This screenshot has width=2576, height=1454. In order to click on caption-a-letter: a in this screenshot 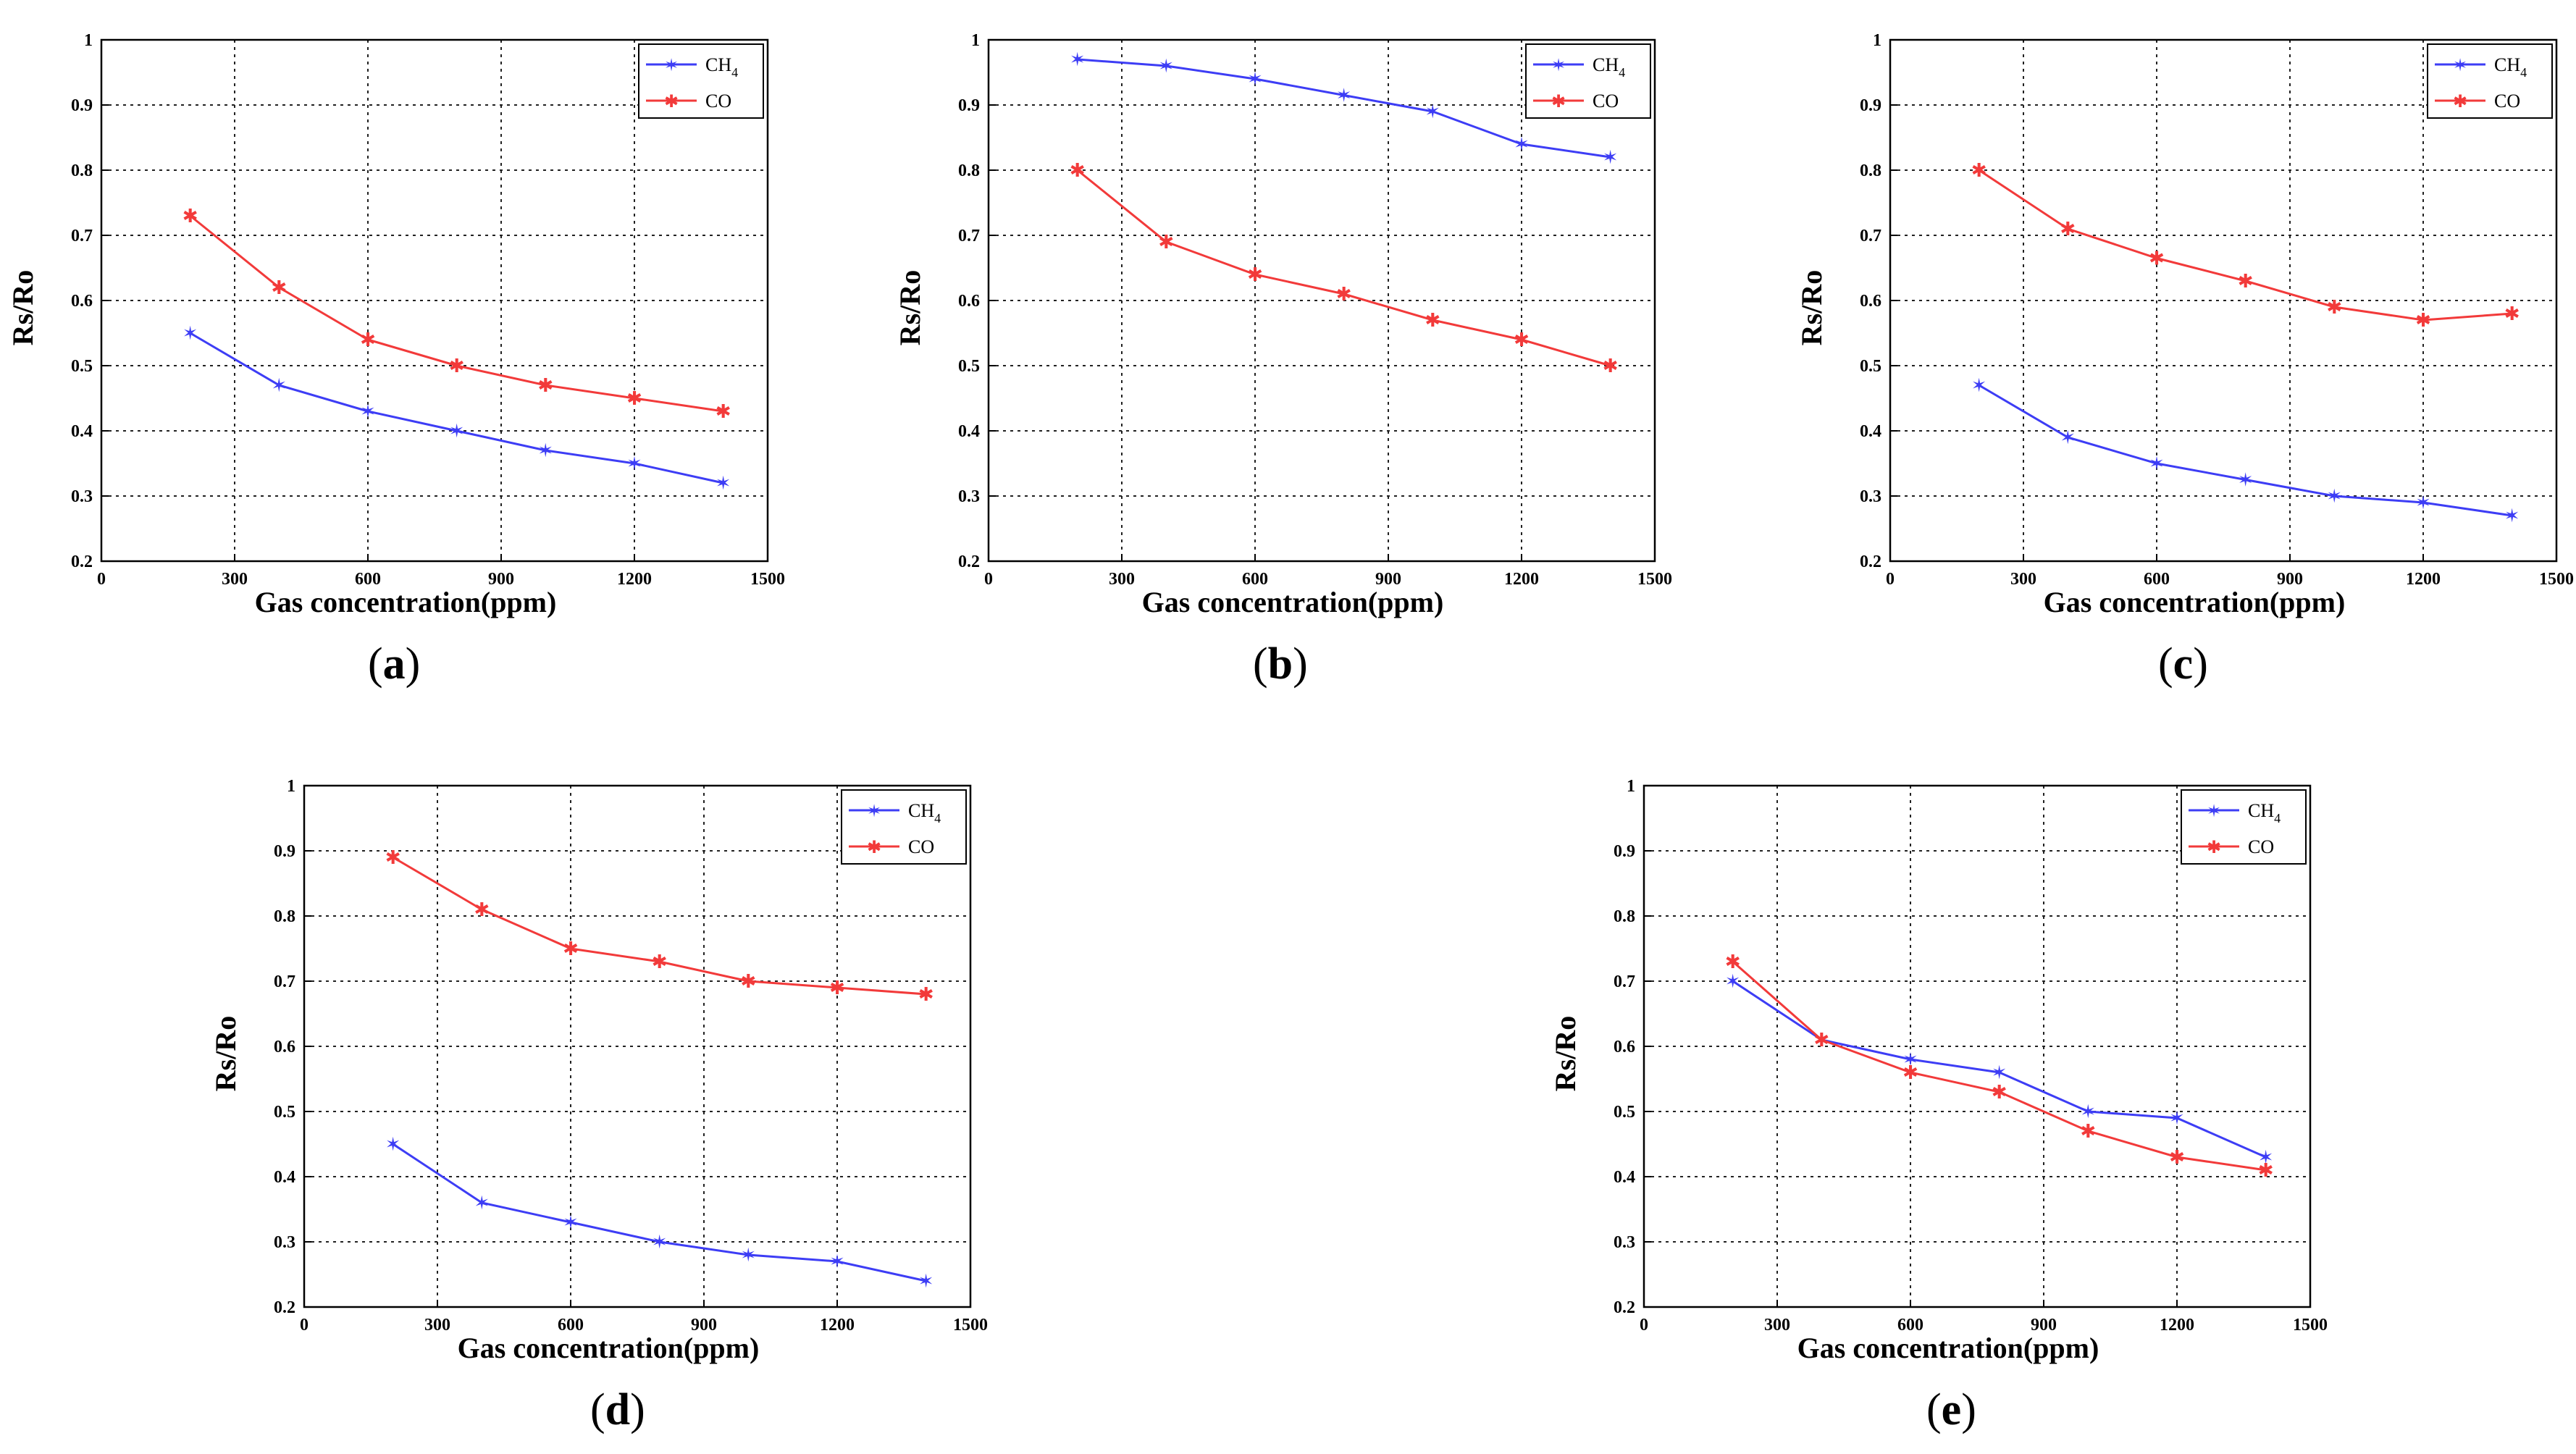, I will do `click(394, 664)`.